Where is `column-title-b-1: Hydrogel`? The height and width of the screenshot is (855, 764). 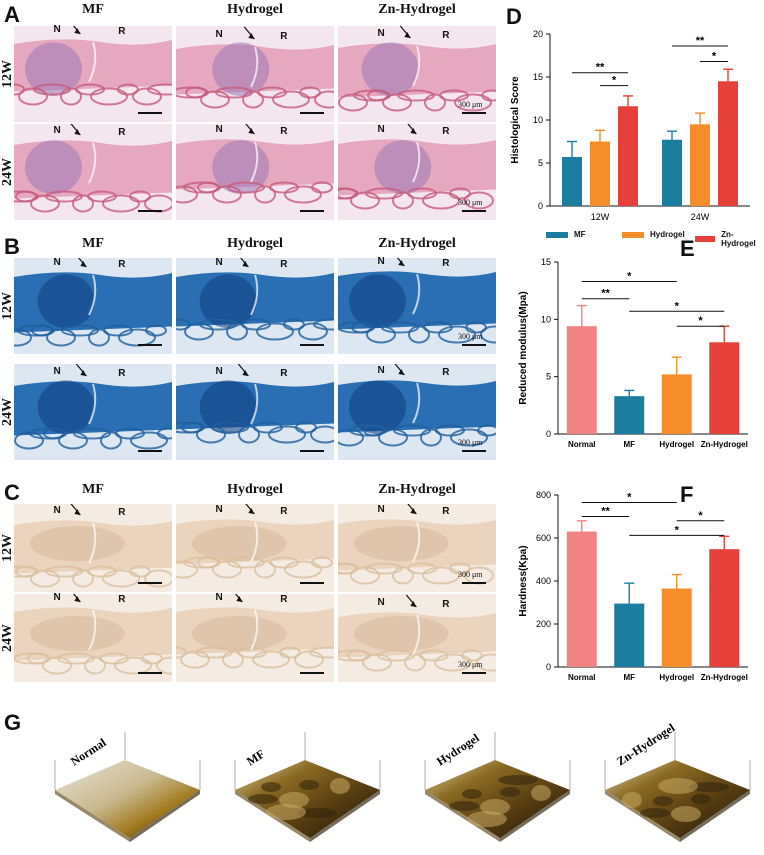
column-title-b-1: Hydrogel is located at coordinates (255, 243).